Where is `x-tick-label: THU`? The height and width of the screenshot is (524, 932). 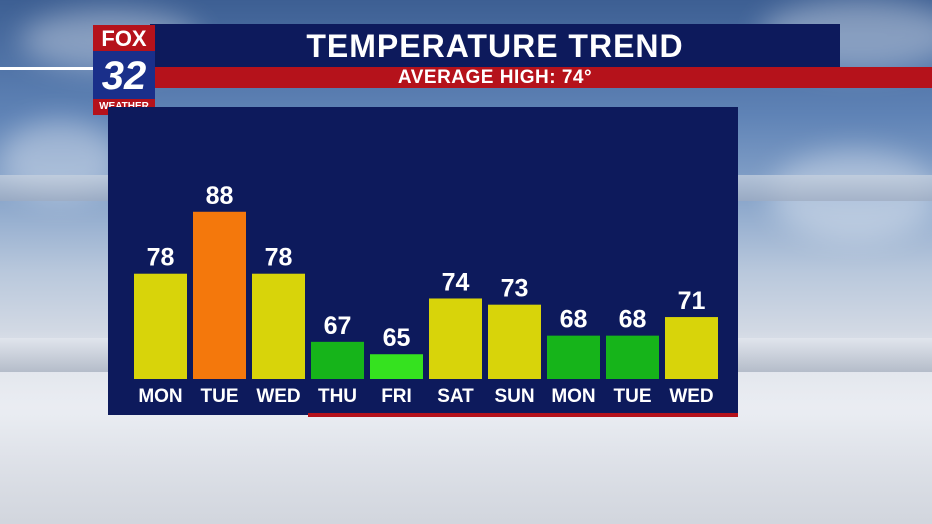 x-tick-label: THU is located at coordinates (337, 396).